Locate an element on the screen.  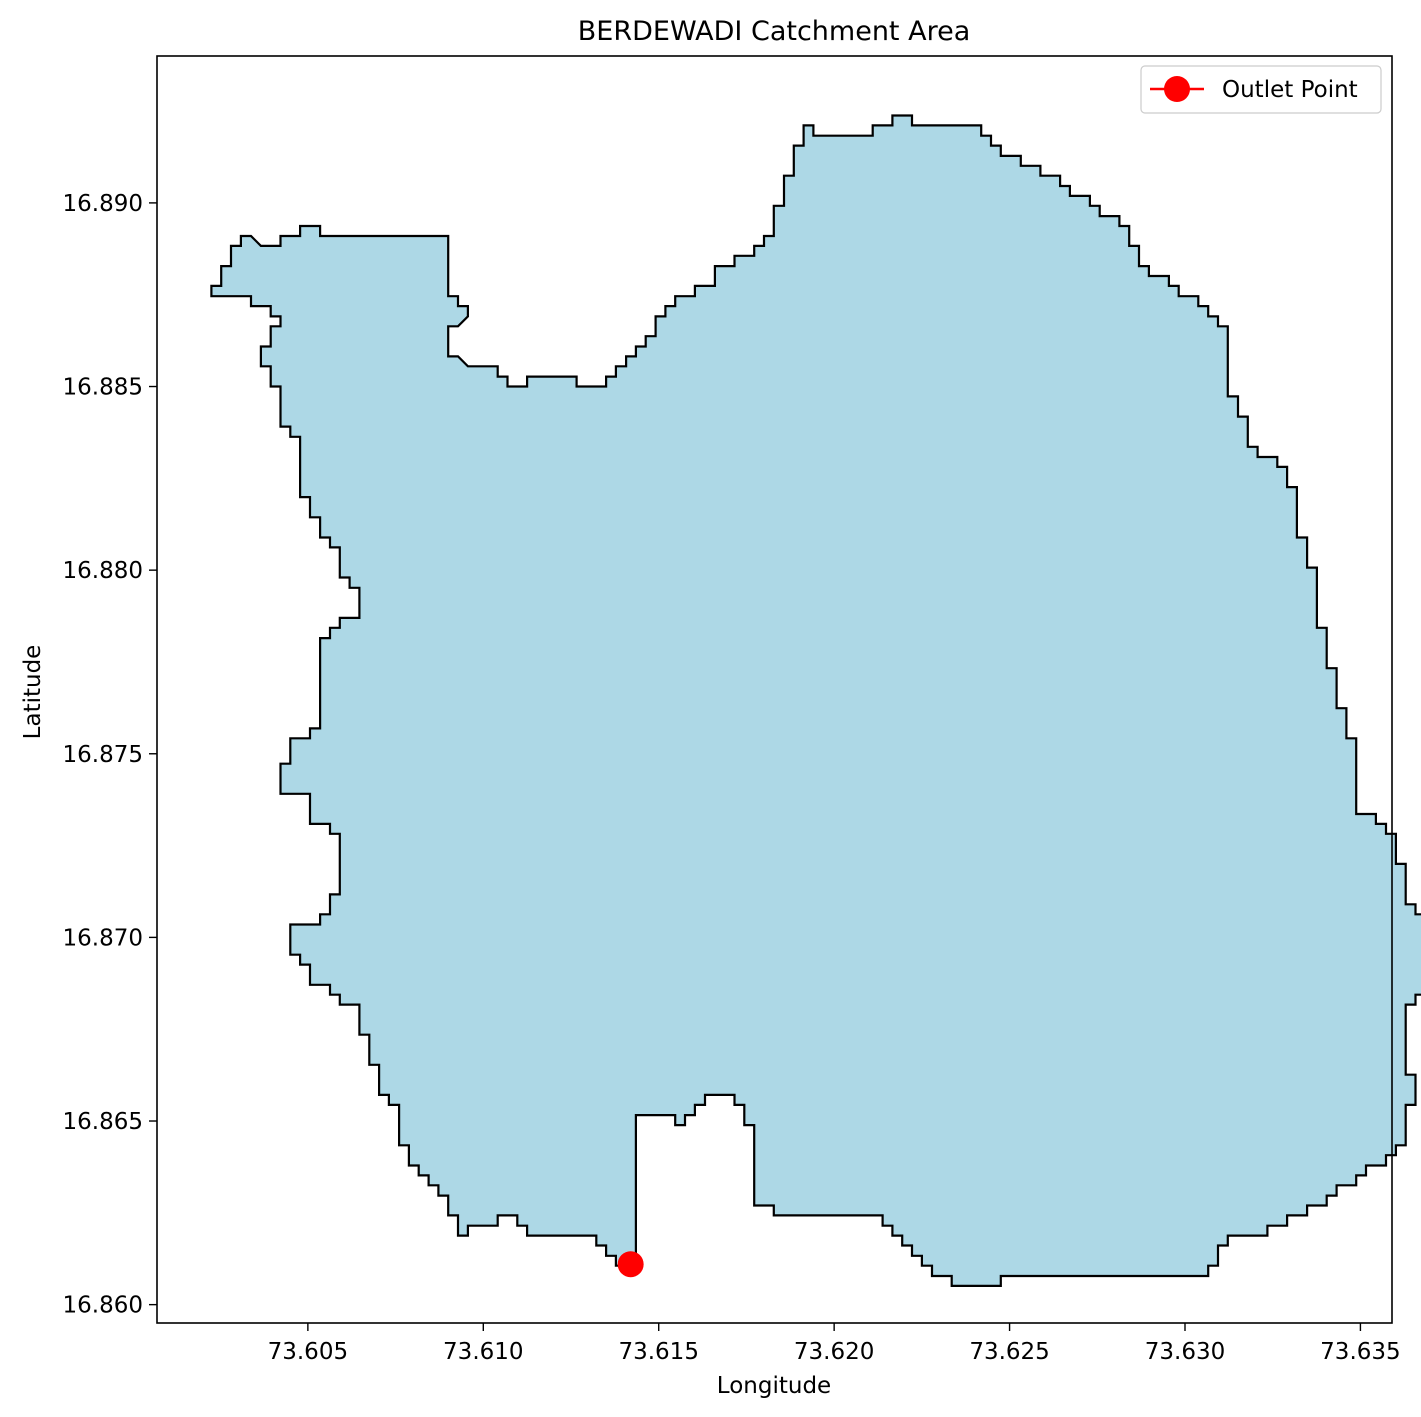
y-tick-label: 16.885 is located at coordinates (103, 388).